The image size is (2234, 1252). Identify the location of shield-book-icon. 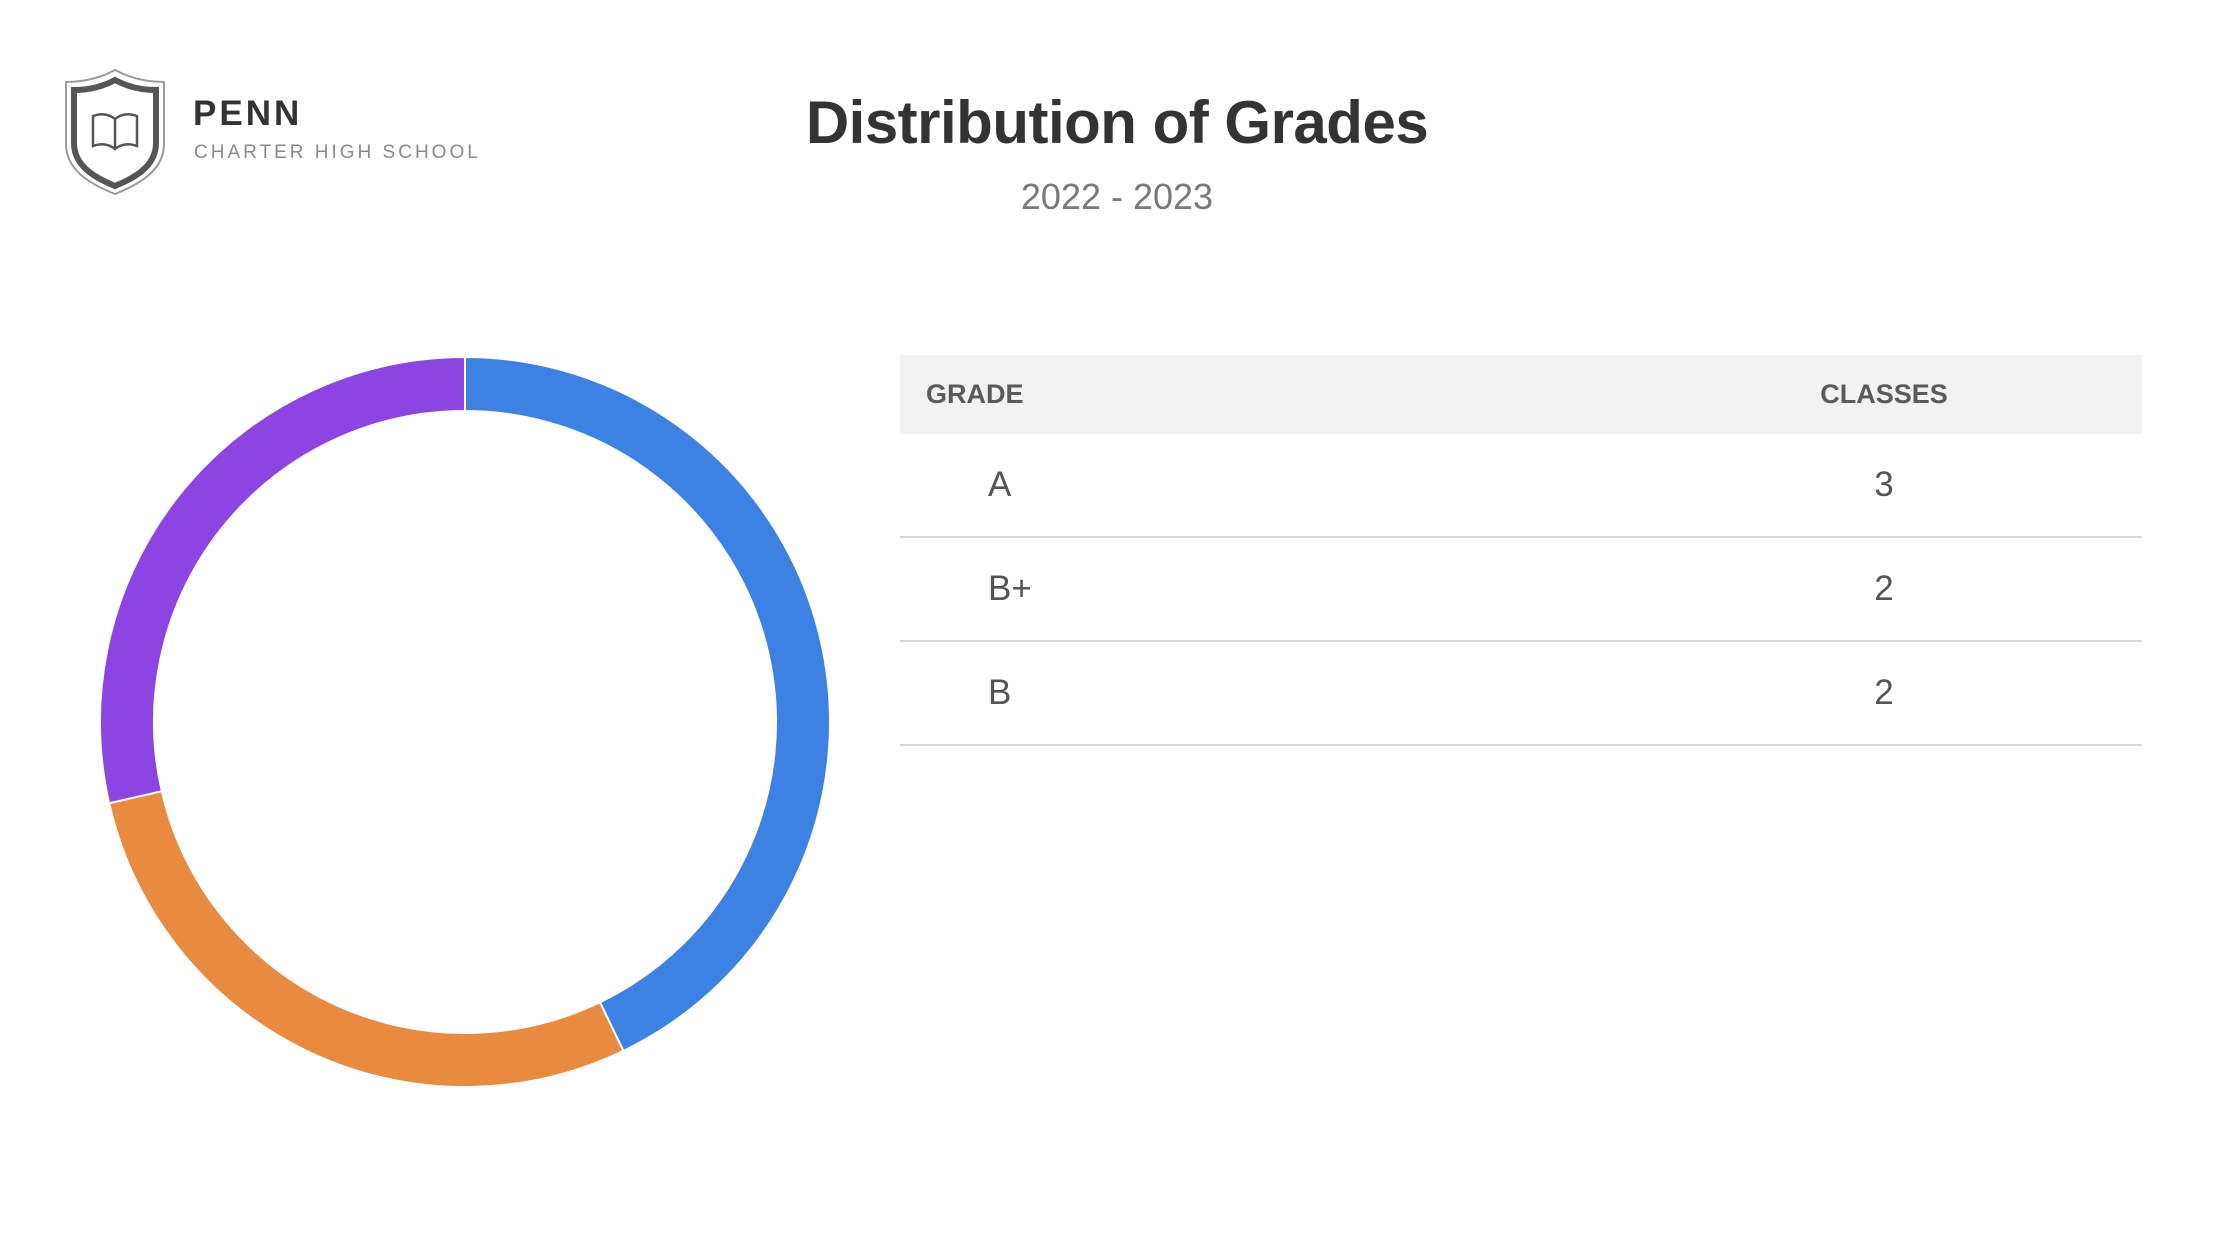
(115, 132).